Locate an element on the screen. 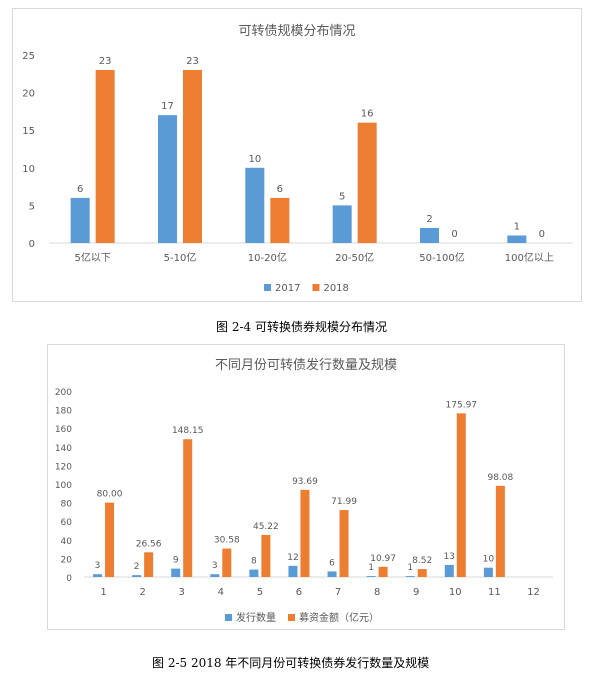  chart1-data-label-s0-1: 17 is located at coordinates (167, 106).